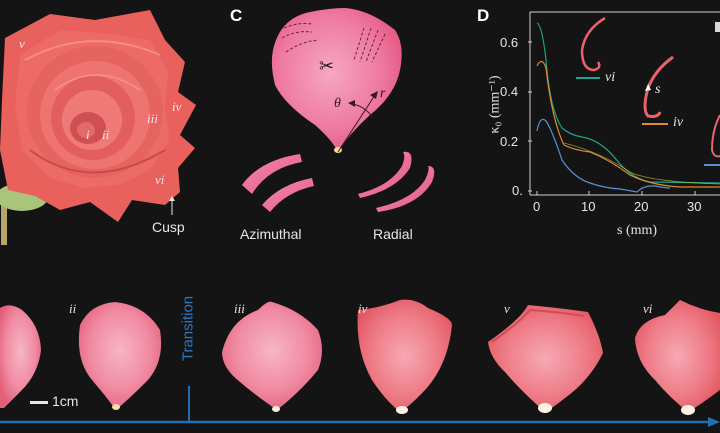  What do you see at coordinates (65, 401) in the screenshot?
I see `scale-bar-label: 1cm` at bounding box center [65, 401].